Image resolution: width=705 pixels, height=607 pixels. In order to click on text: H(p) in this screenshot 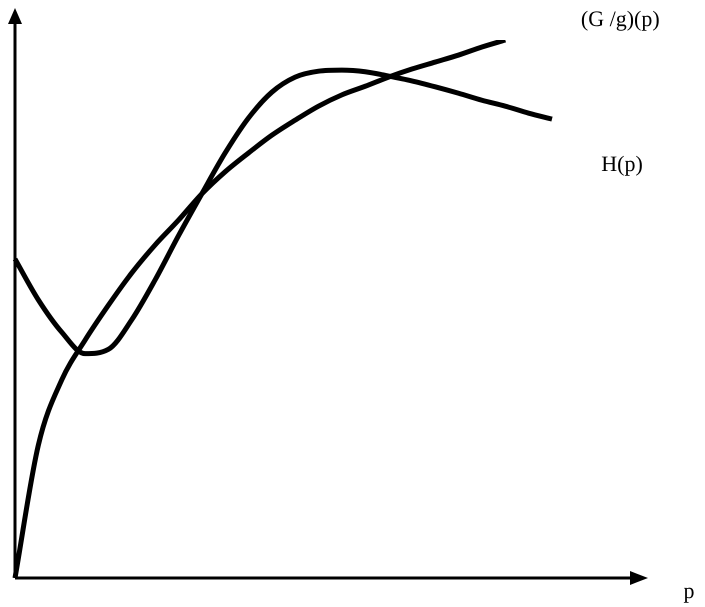, I will do `click(622, 163)`.